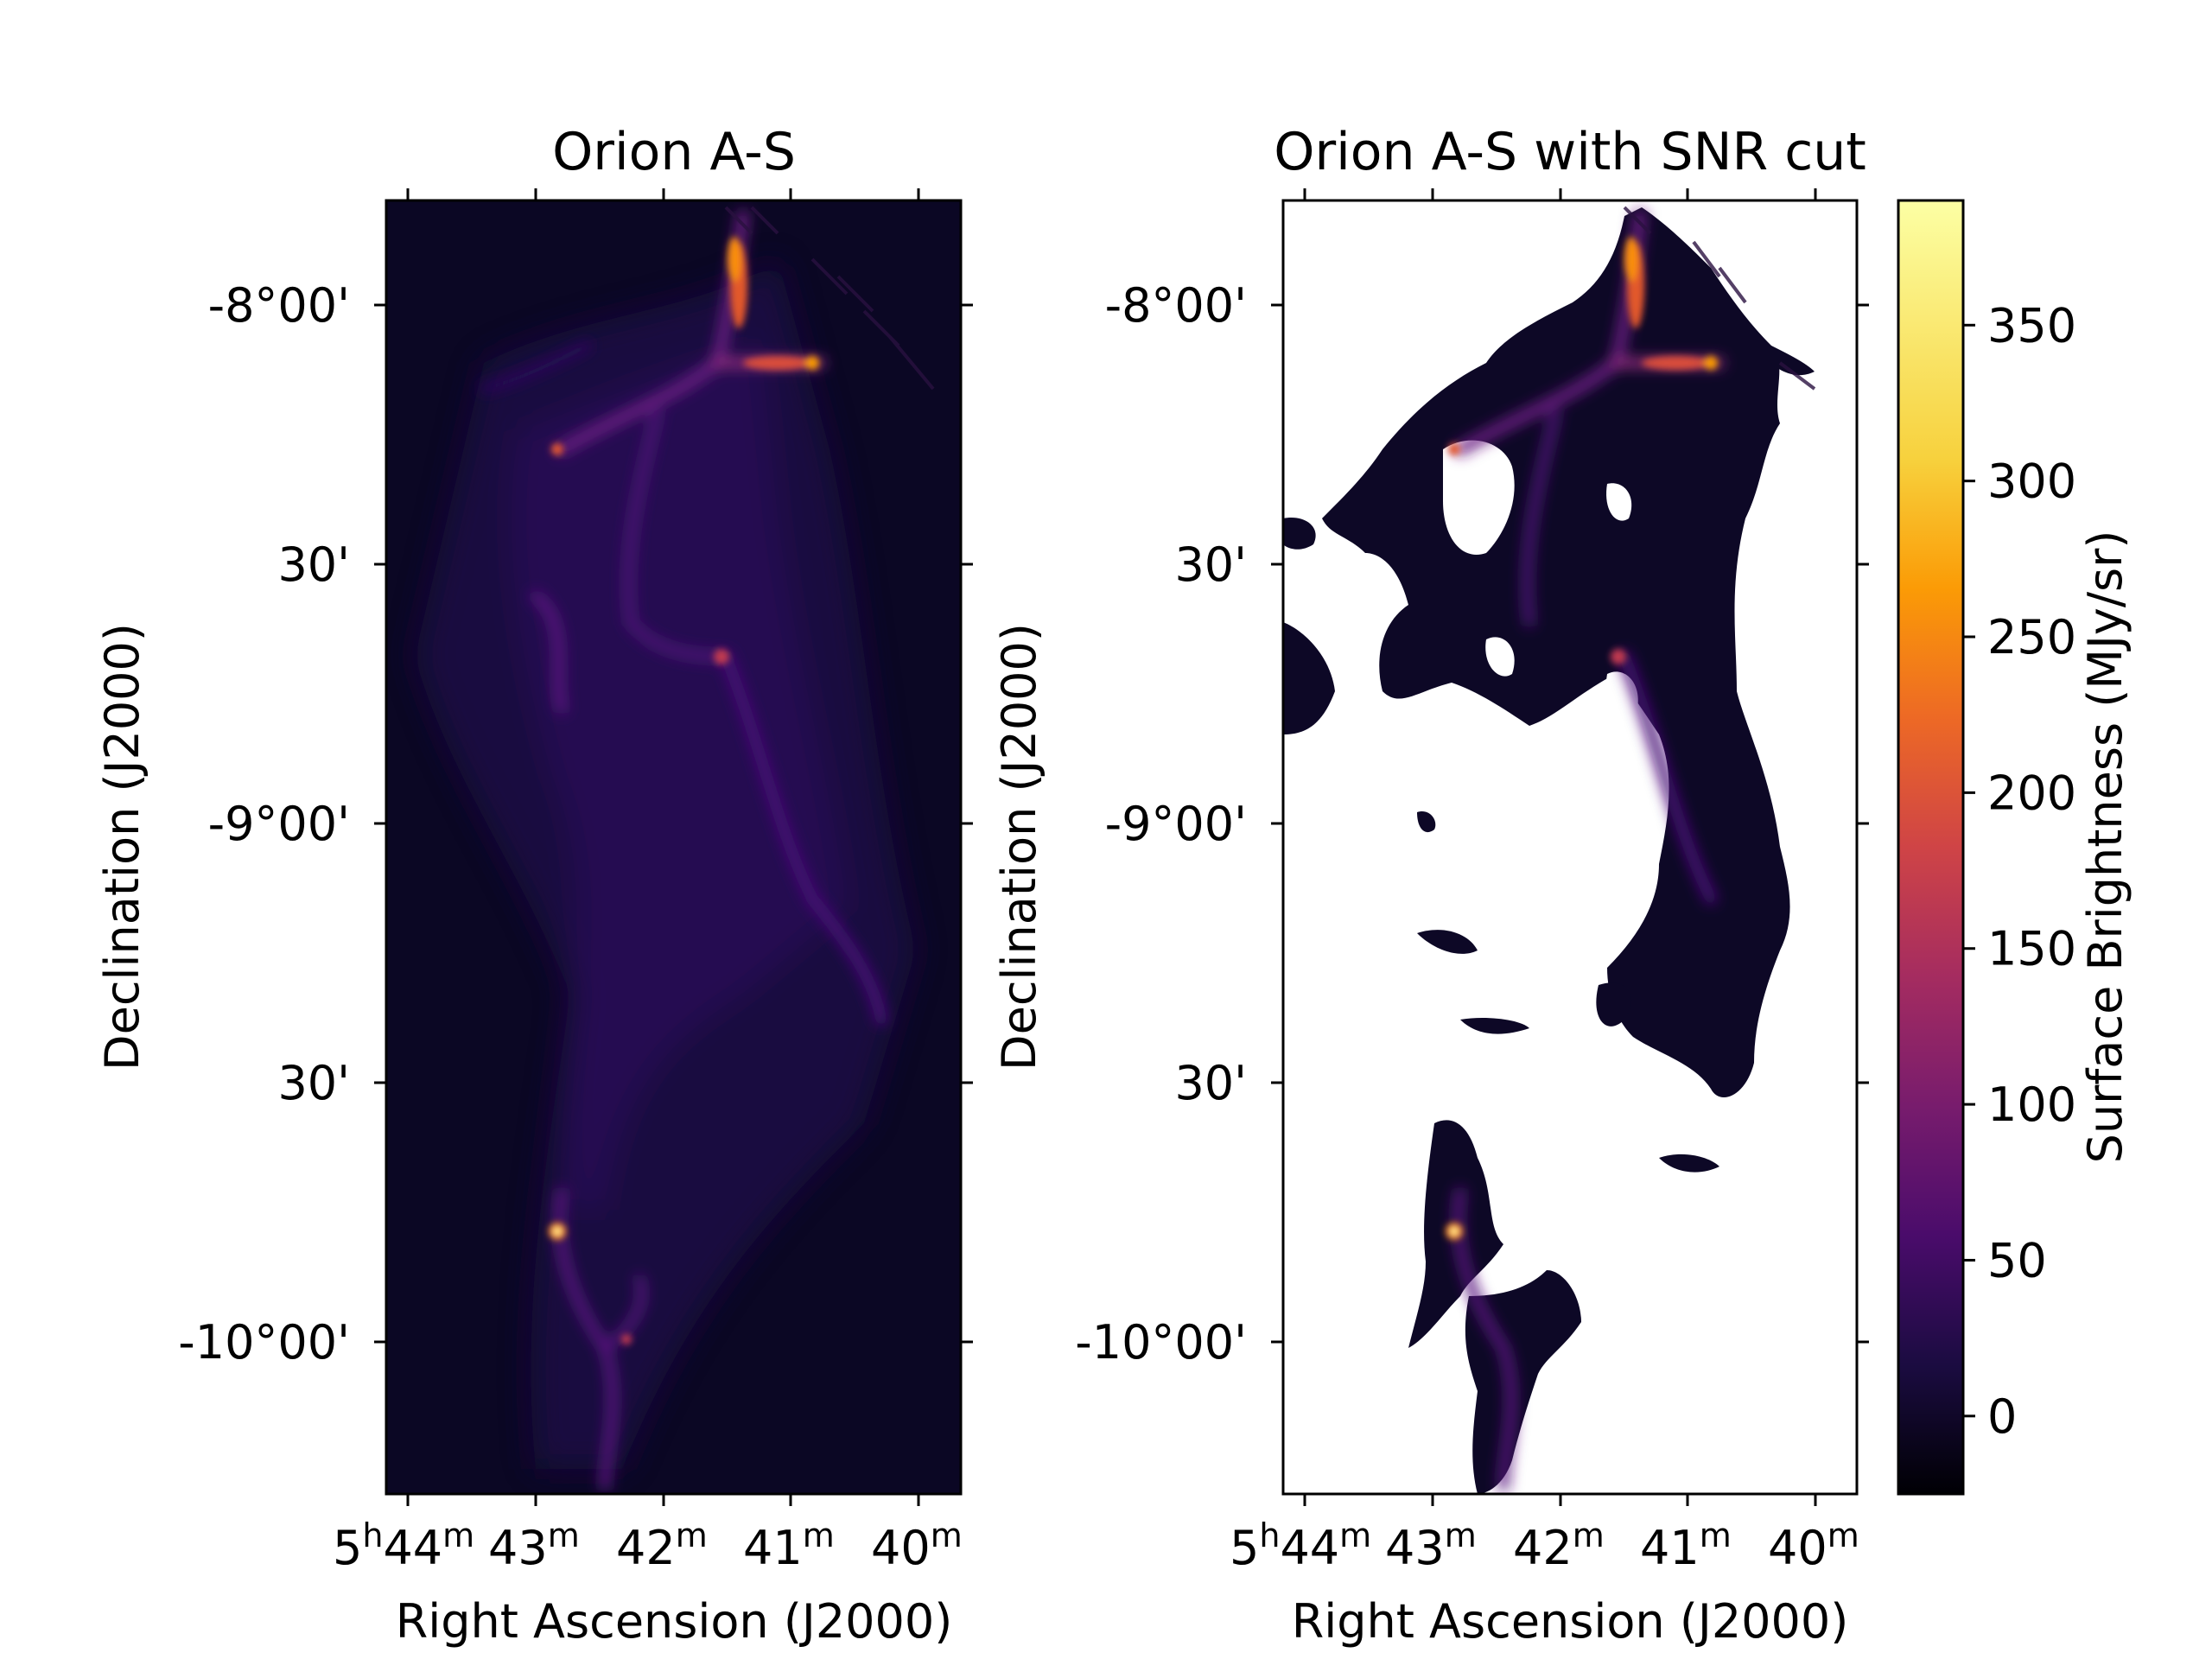 Image resolution: width=2212 pixels, height=1659 pixels. What do you see at coordinates (264, 1342) in the screenshot?
I see `left-ytick-label: -10°00'` at bounding box center [264, 1342].